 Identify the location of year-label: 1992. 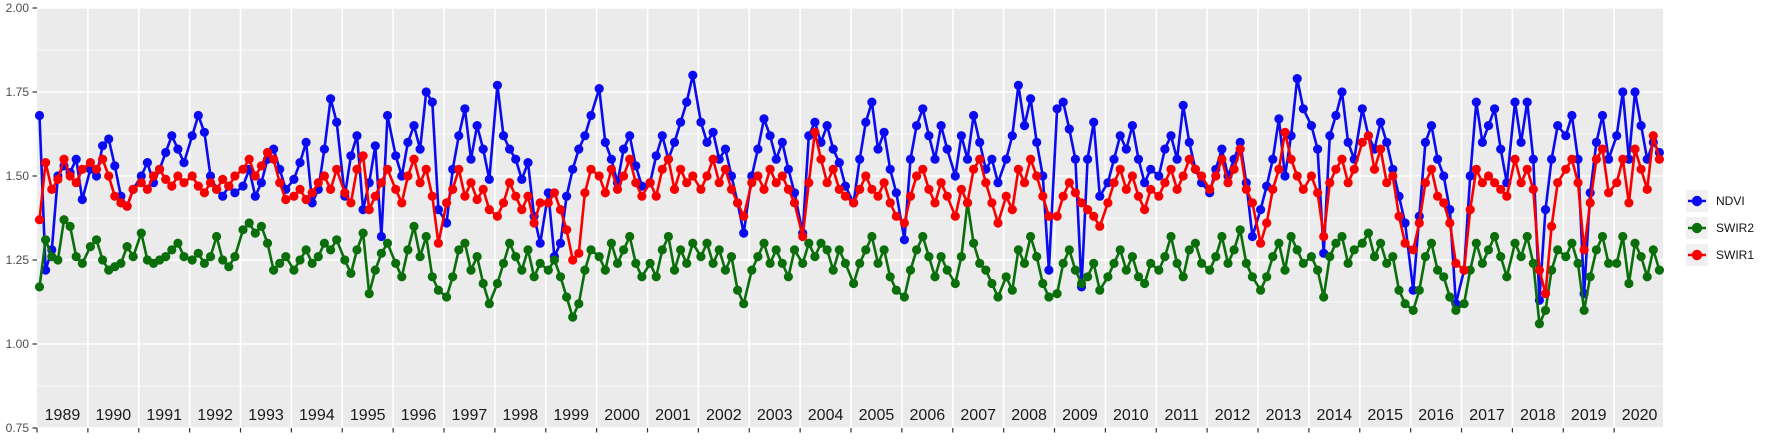
(215, 415).